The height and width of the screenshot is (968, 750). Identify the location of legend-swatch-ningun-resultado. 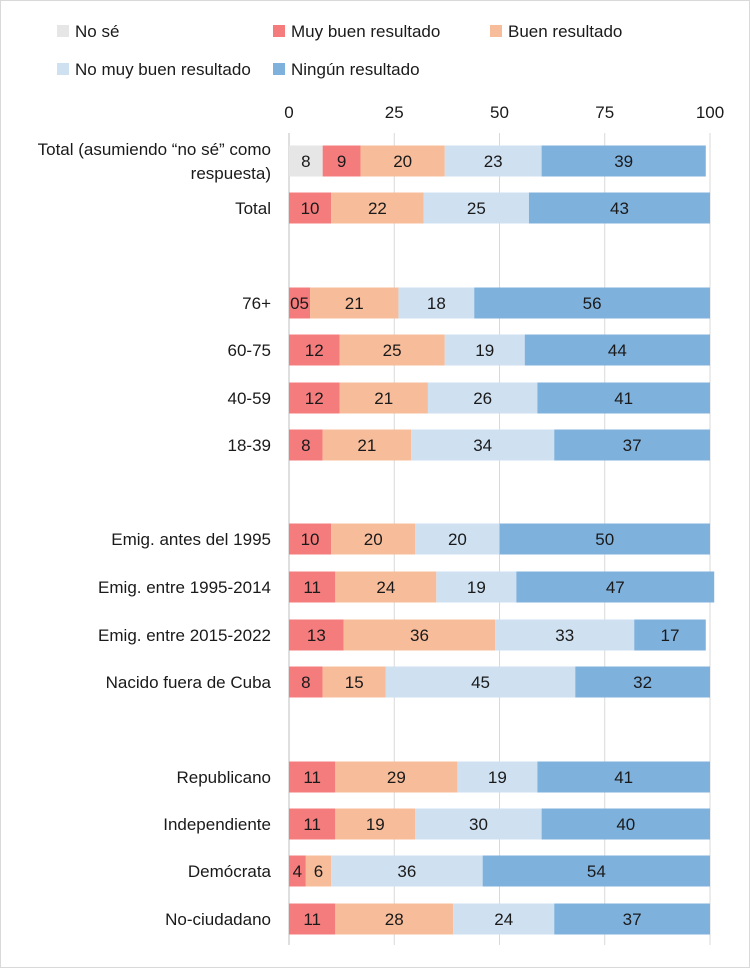
(279, 69).